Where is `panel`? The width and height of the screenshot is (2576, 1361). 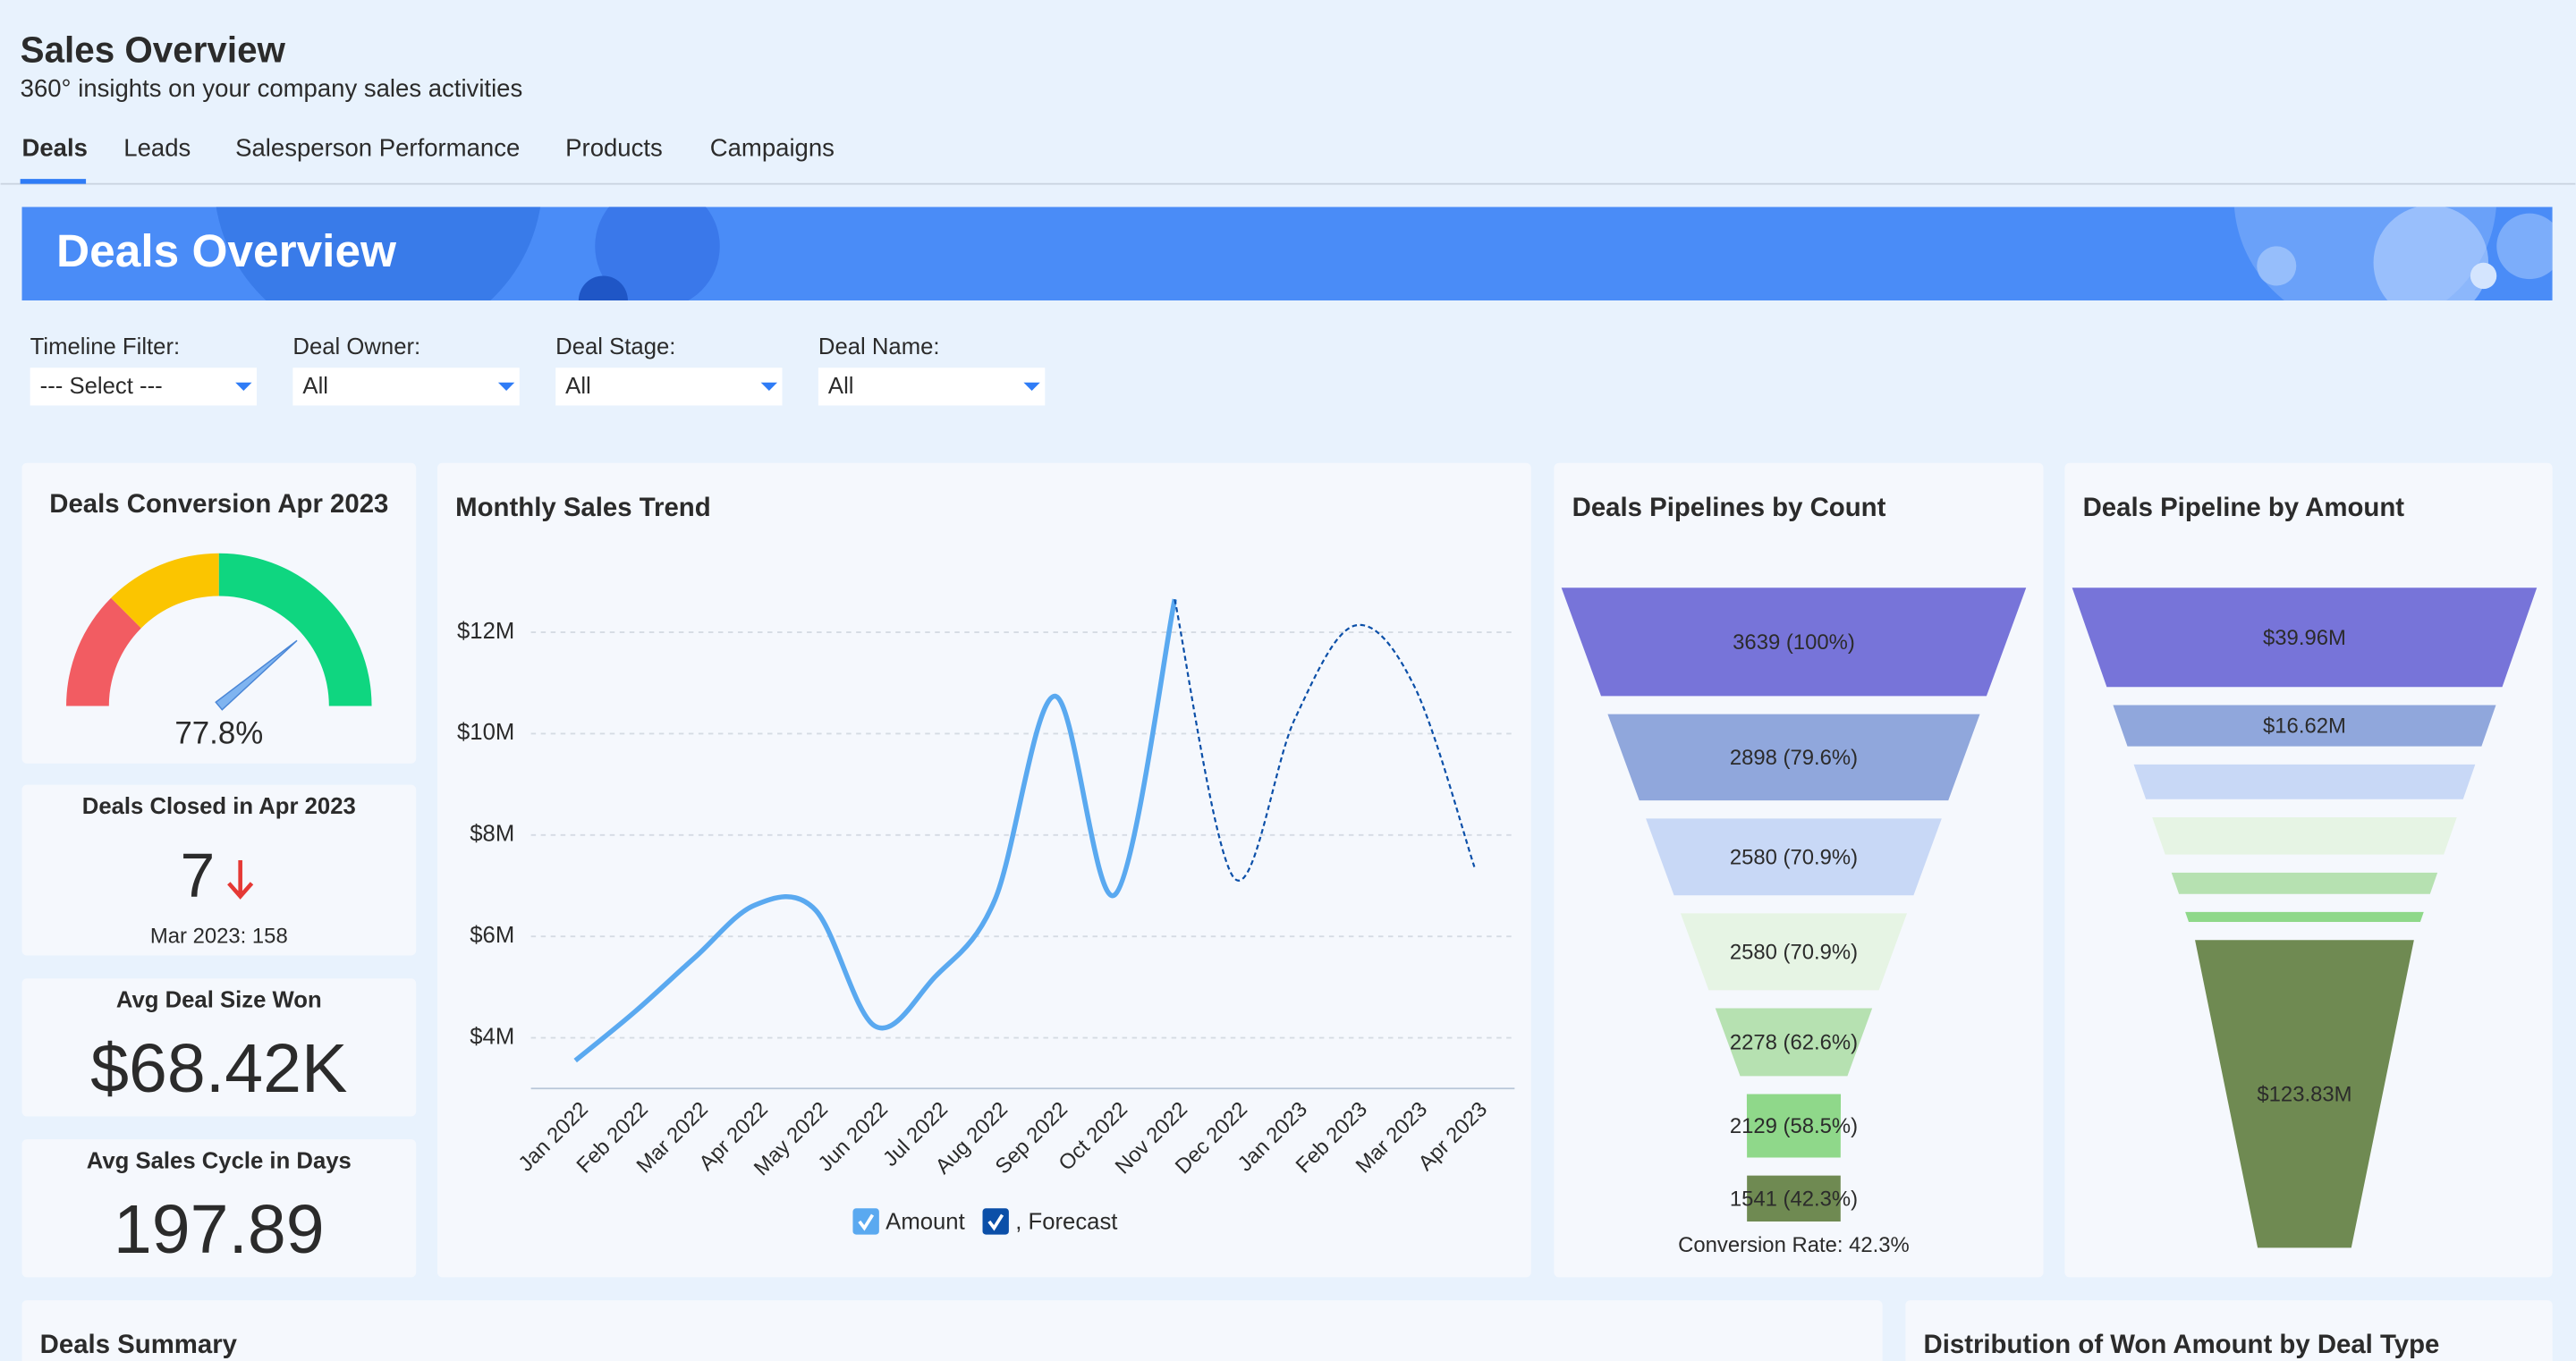
panel is located at coordinates (951, 1330).